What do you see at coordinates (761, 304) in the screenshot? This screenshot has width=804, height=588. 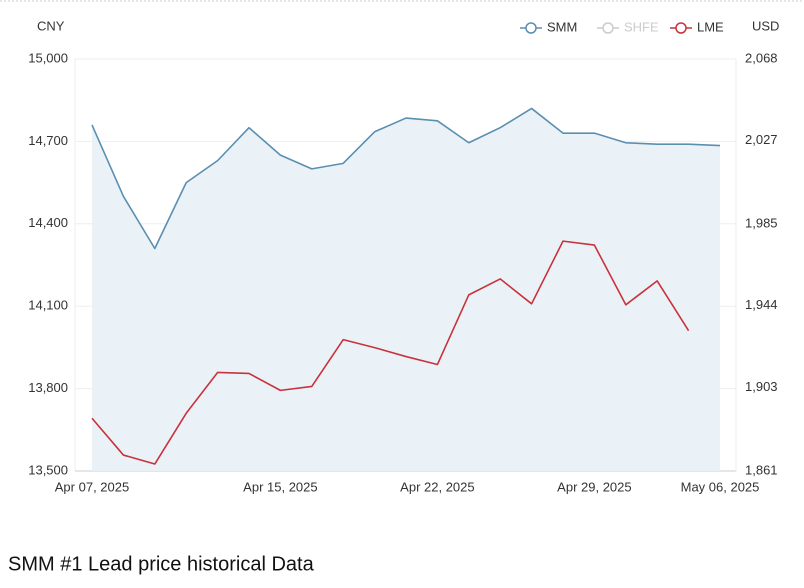 I see `y2-tick-label: 1,944` at bounding box center [761, 304].